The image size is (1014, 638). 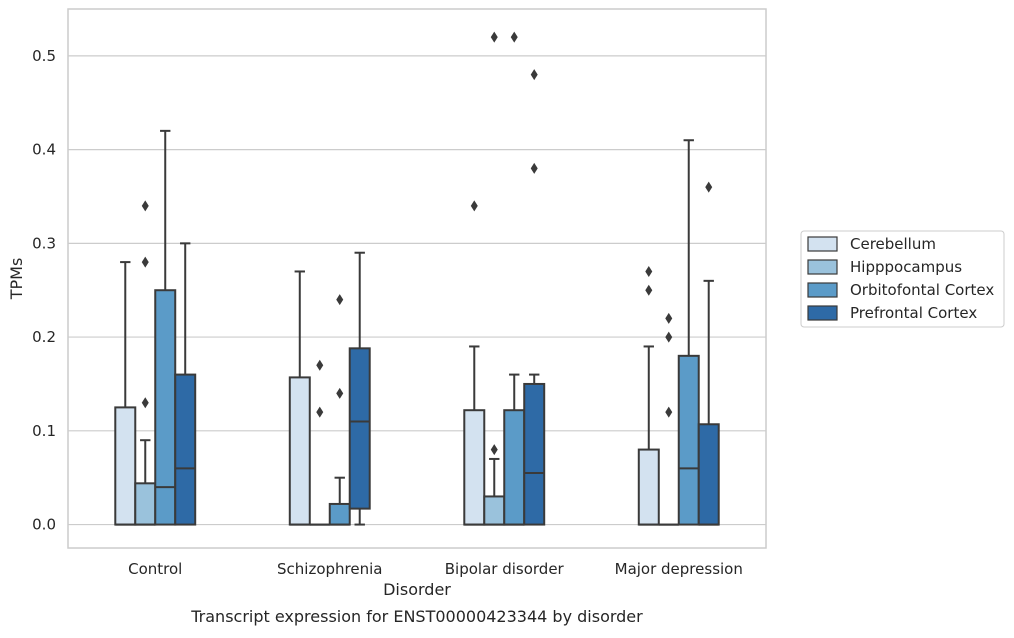 I want to click on legend-item: Cerebellum, so click(x=871, y=244).